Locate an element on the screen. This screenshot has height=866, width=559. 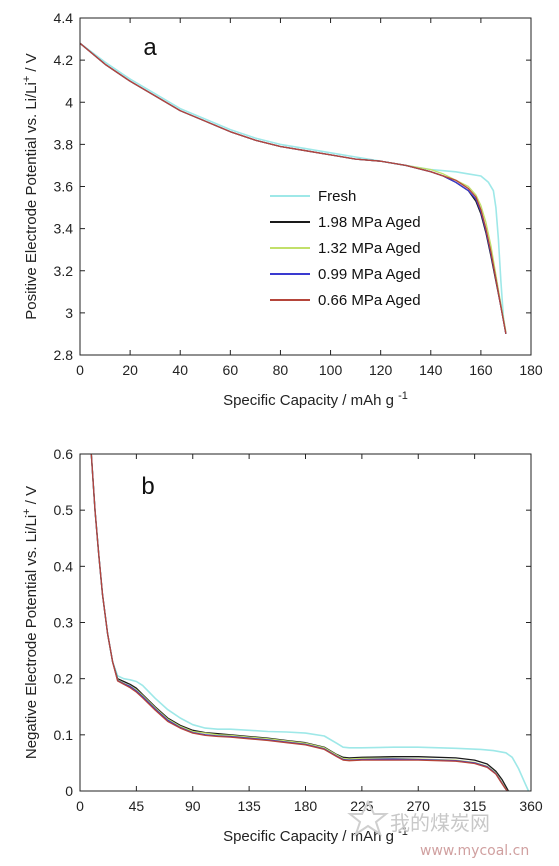
y-tick-label: 0.6 is located at coordinates (64, 454).